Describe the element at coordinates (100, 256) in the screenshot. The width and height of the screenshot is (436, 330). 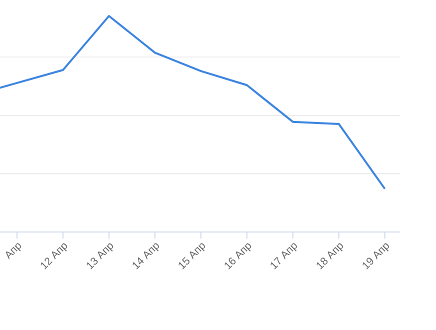
I see `x-tick-label: 13 Апр` at that location.